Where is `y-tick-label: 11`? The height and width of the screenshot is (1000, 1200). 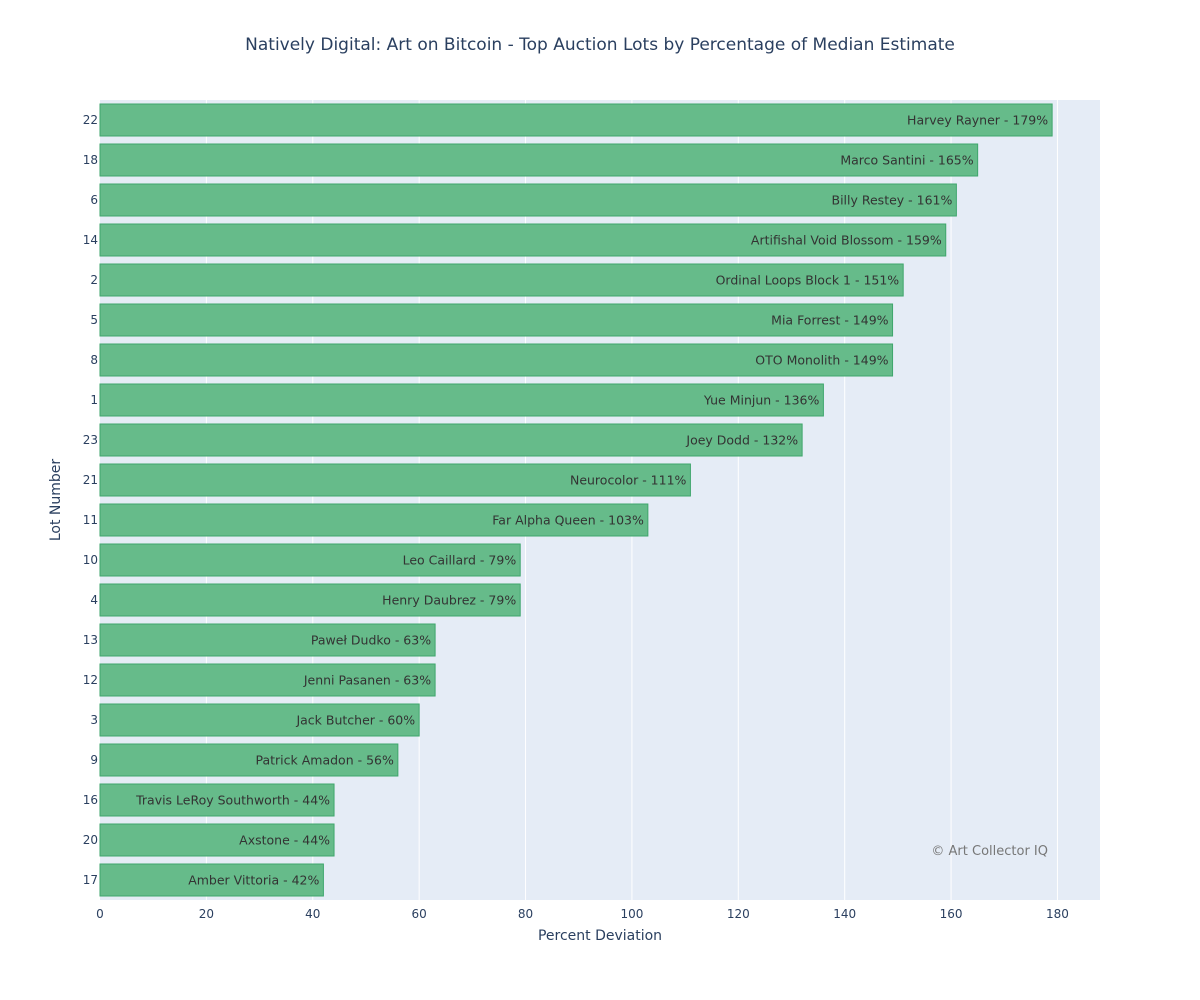
y-tick-label: 11 is located at coordinates (90, 520).